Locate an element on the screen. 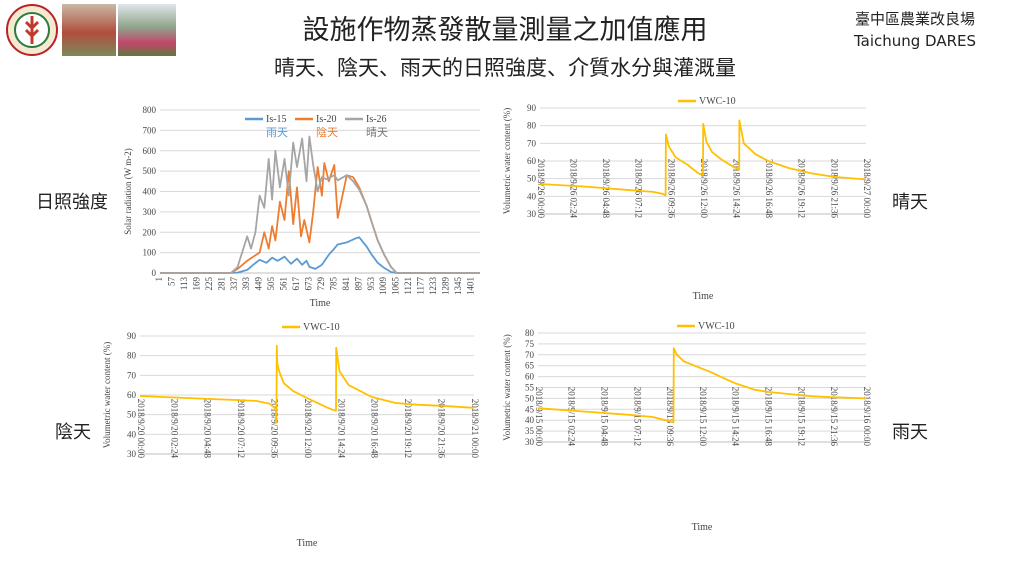 This screenshot has width=1011, height=568. label-cloudy: 陰天 is located at coordinates (73, 432).